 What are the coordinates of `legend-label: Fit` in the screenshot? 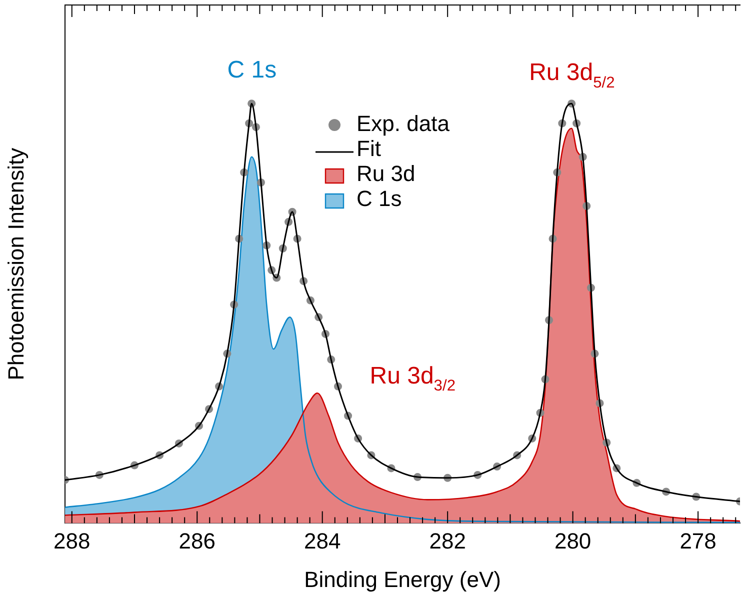 It's located at (368, 149).